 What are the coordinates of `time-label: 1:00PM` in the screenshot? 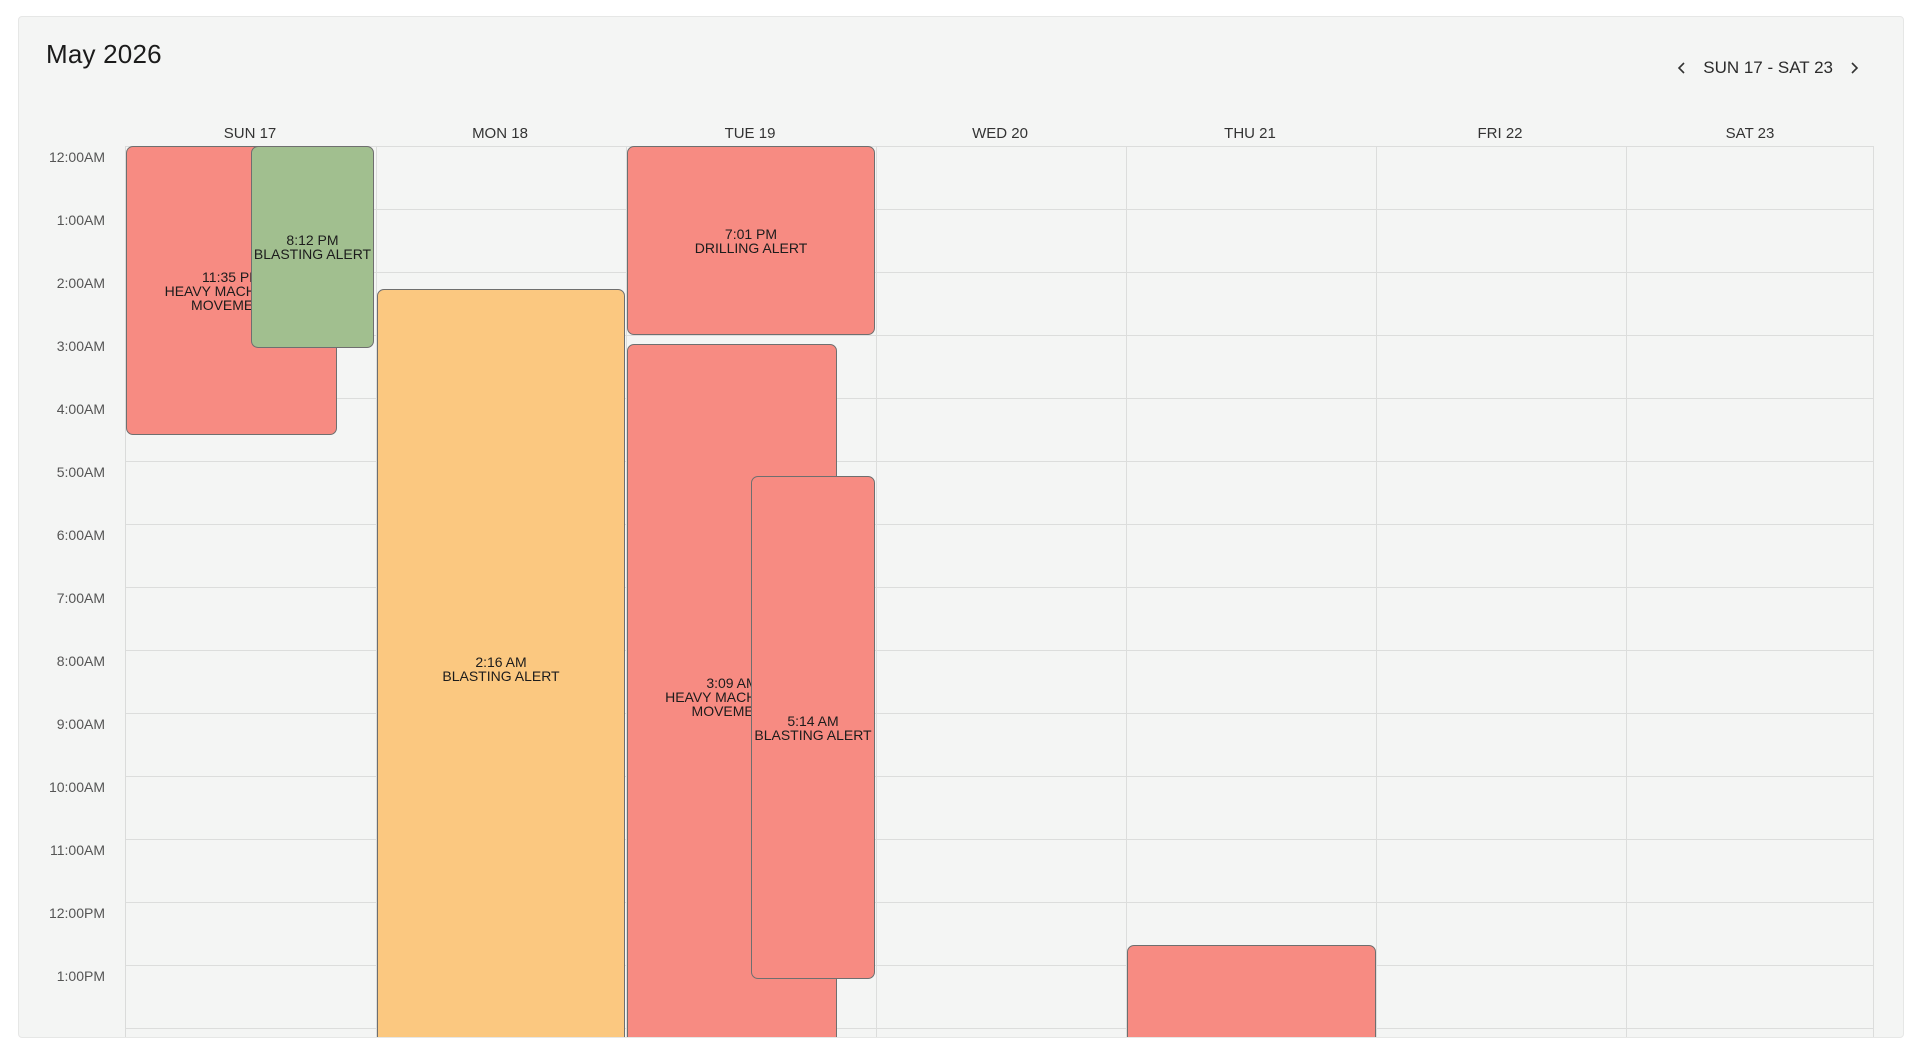 It's located at (80, 976).